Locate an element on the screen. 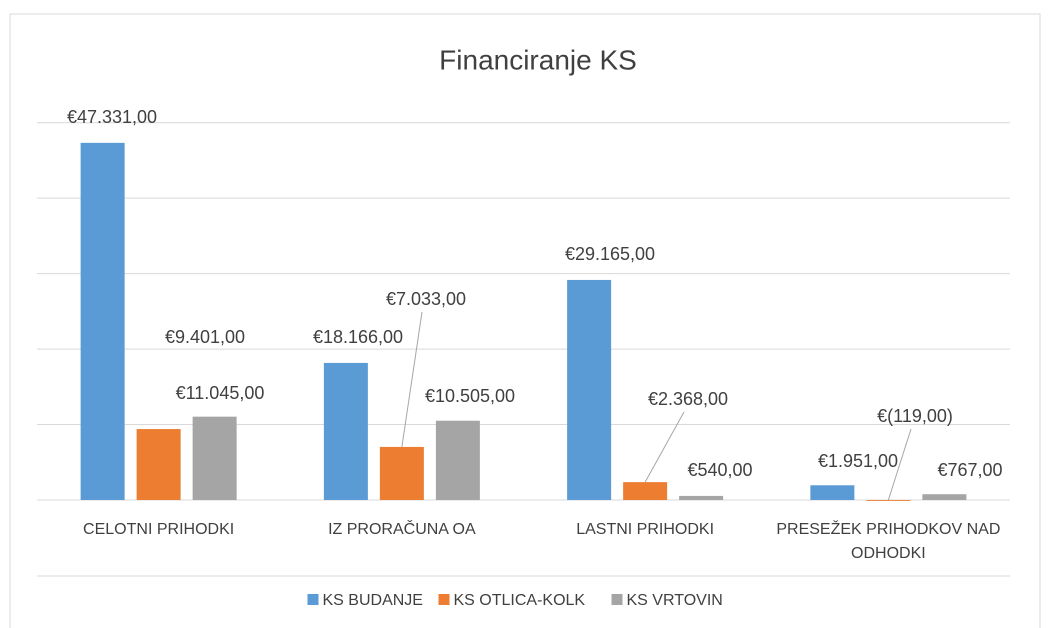 This screenshot has width=1050, height=628. x-tick-label: LASTNI PRIHODKI is located at coordinates (645, 529).